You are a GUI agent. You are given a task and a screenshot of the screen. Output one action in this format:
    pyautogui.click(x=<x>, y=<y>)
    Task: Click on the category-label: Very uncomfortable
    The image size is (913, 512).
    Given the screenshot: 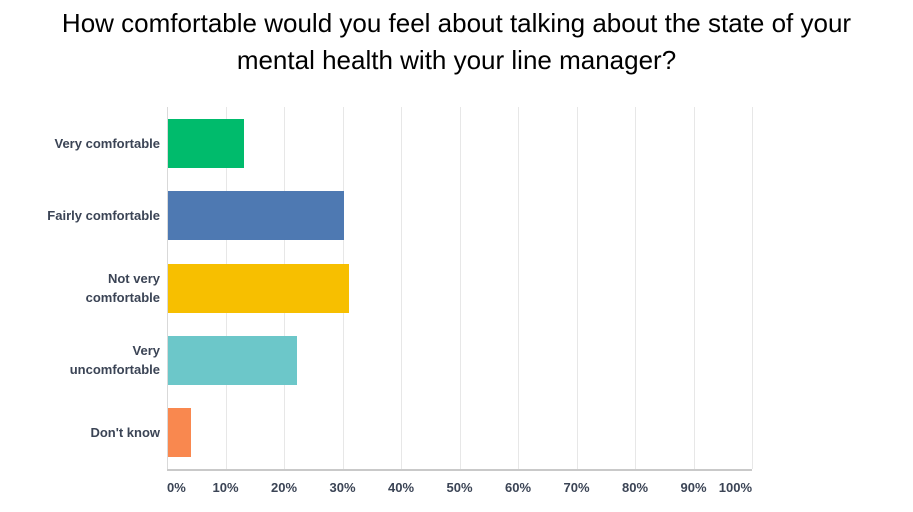 What is the action you would take?
    pyautogui.click(x=114, y=360)
    